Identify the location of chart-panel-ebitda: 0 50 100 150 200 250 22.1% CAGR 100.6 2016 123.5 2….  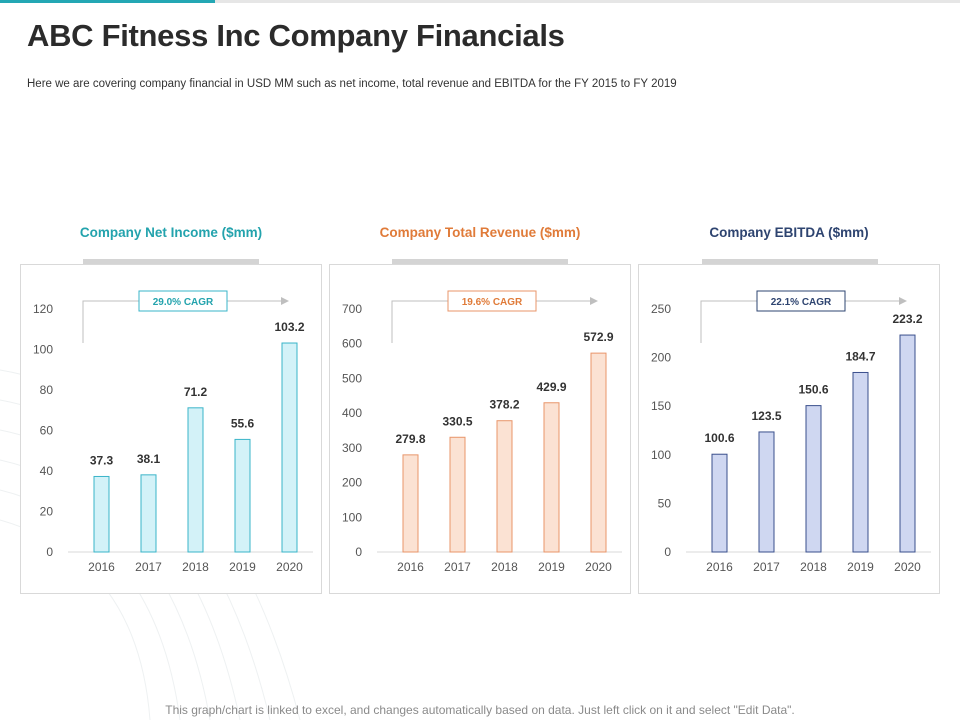
(789, 429).